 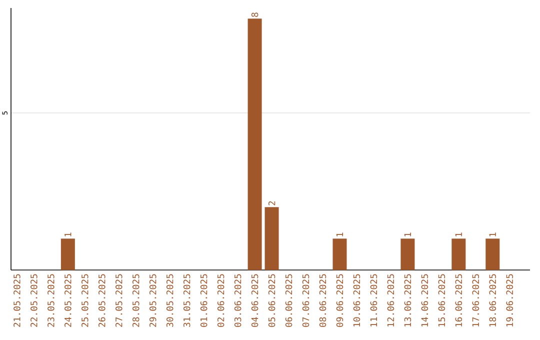 What do you see at coordinates (186, 300) in the screenshot?
I see `x-tick-label: 31.05.2025` at bounding box center [186, 300].